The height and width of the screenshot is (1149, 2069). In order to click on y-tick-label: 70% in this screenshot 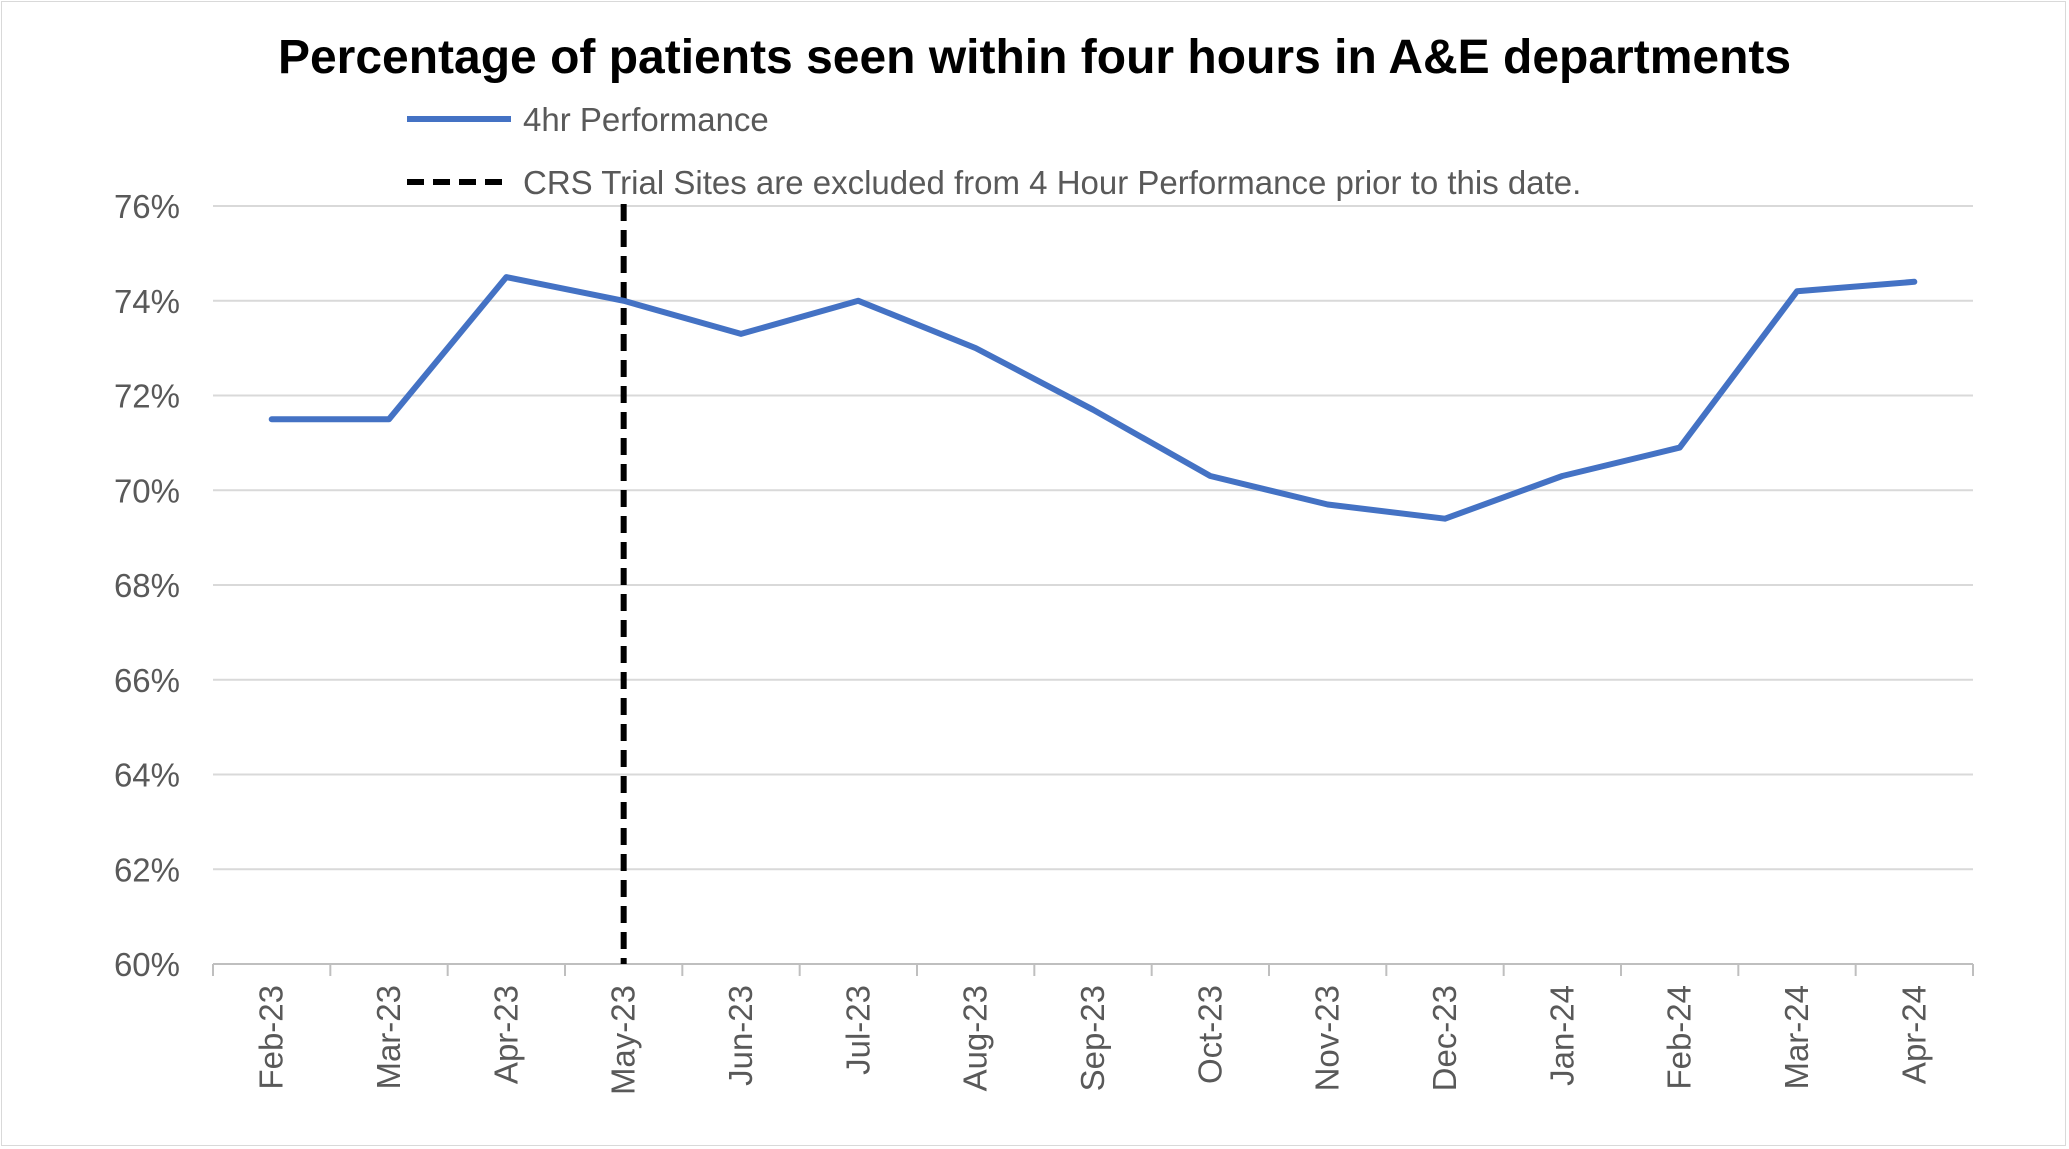, I will do `click(147, 490)`.